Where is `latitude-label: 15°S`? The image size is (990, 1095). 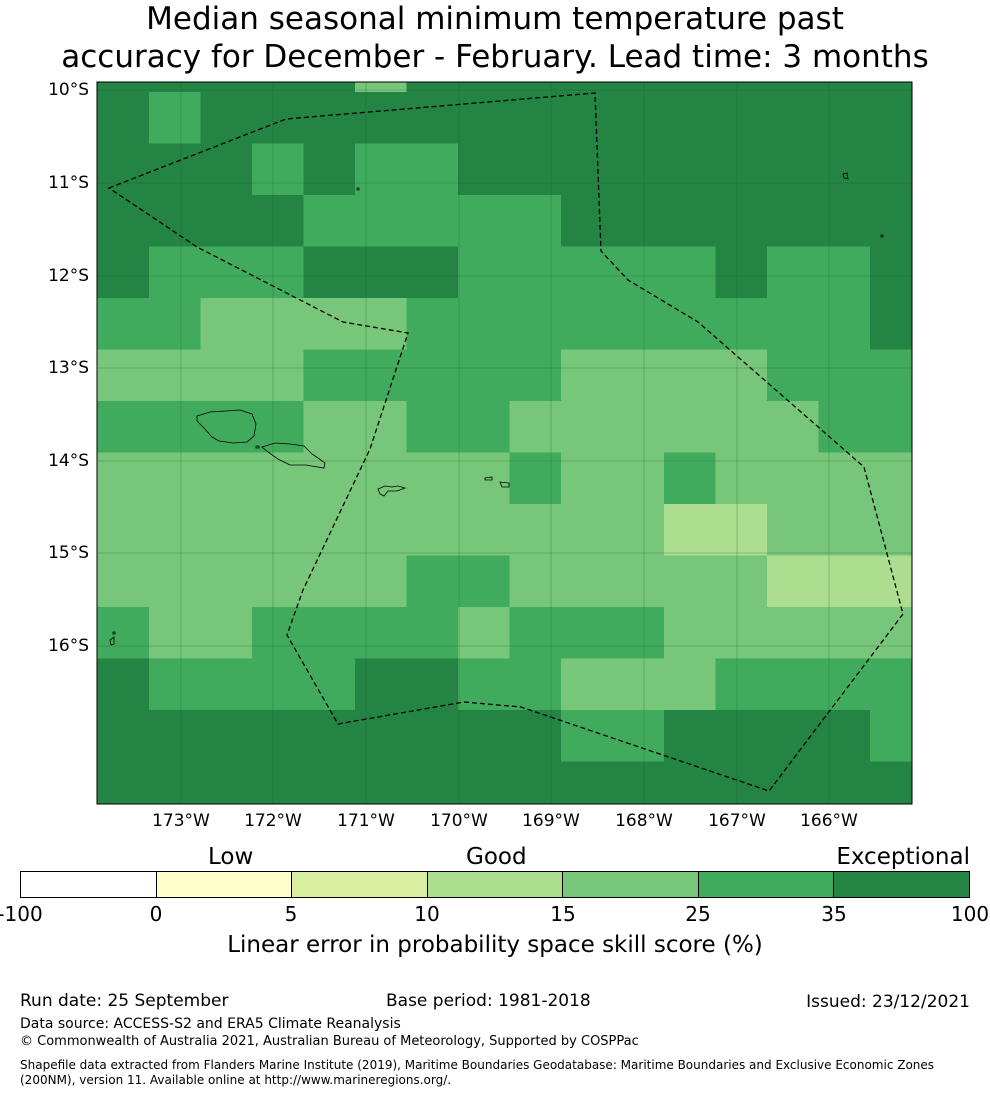 latitude-label: 15°S is located at coordinates (68, 553).